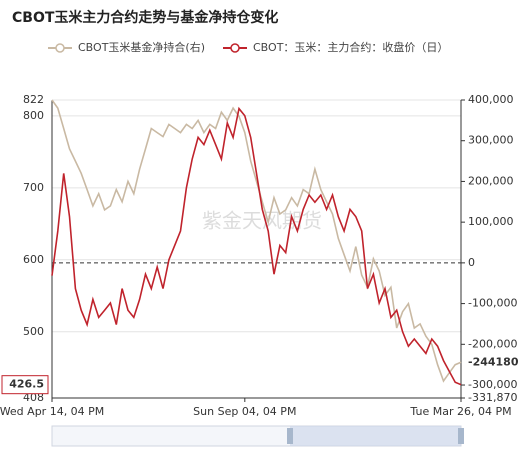  What do you see at coordinates (141, 47) in the screenshot?
I see `legend-label: CBOT玉米基金净持合(右)` at bounding box center [141, 47].